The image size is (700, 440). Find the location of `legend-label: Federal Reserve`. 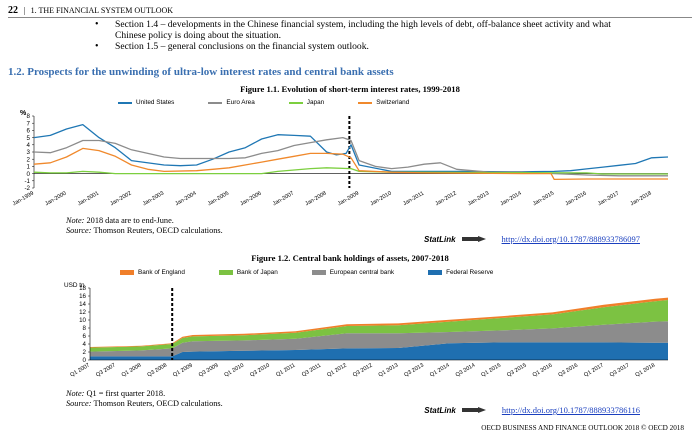

legend-label: Federal Reserve is located at coordinates (470, 272).